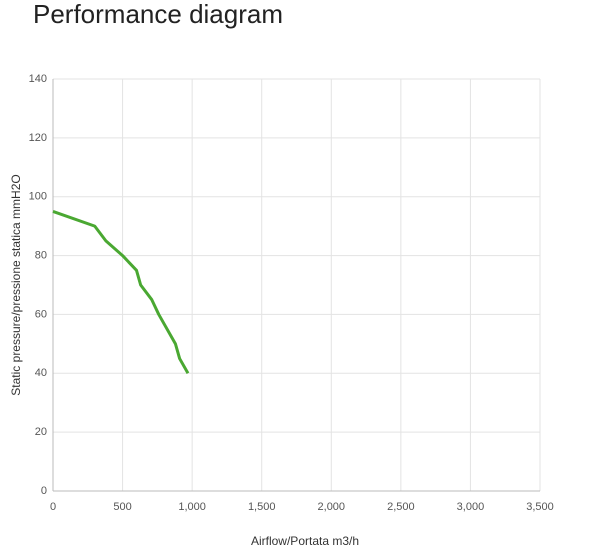  Describe the element at coordinates (401, 507) in the screenshot. I see `x-tick-label: 2,500` at that location.